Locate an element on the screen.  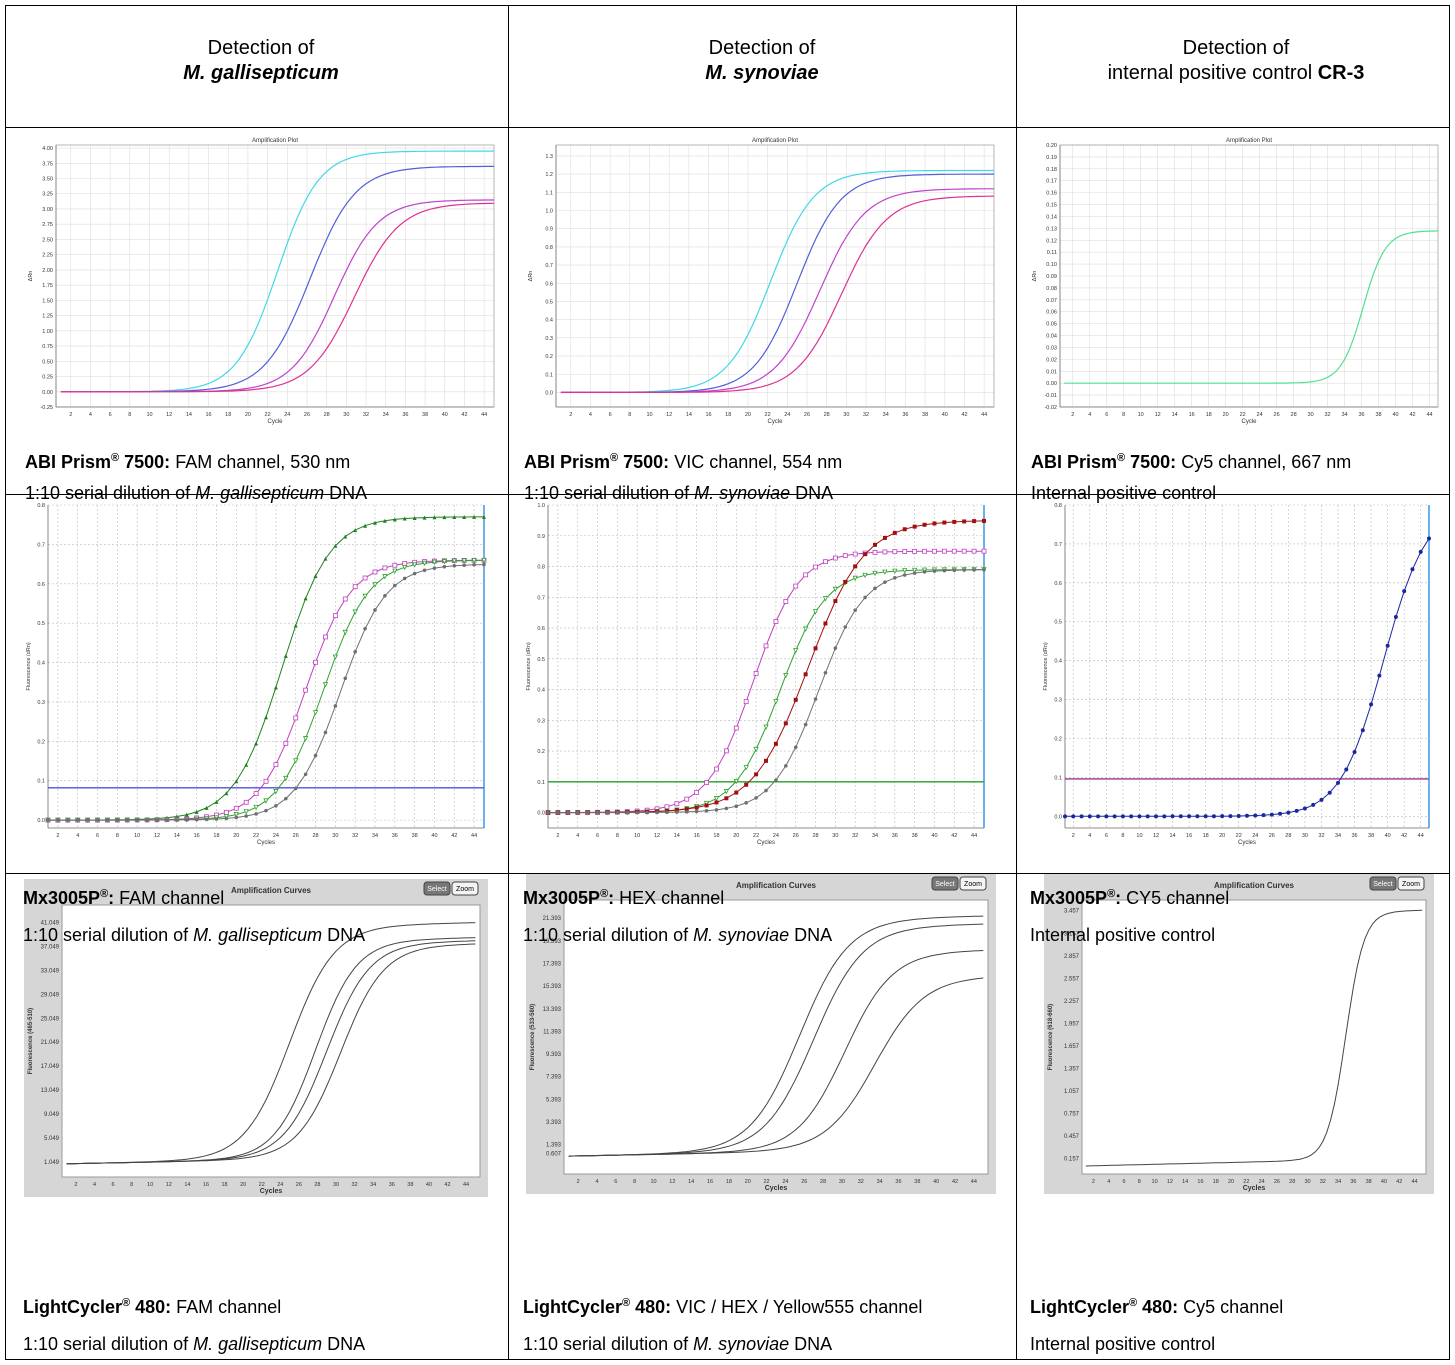
button-label: Select is located at coordinates (437, 889).